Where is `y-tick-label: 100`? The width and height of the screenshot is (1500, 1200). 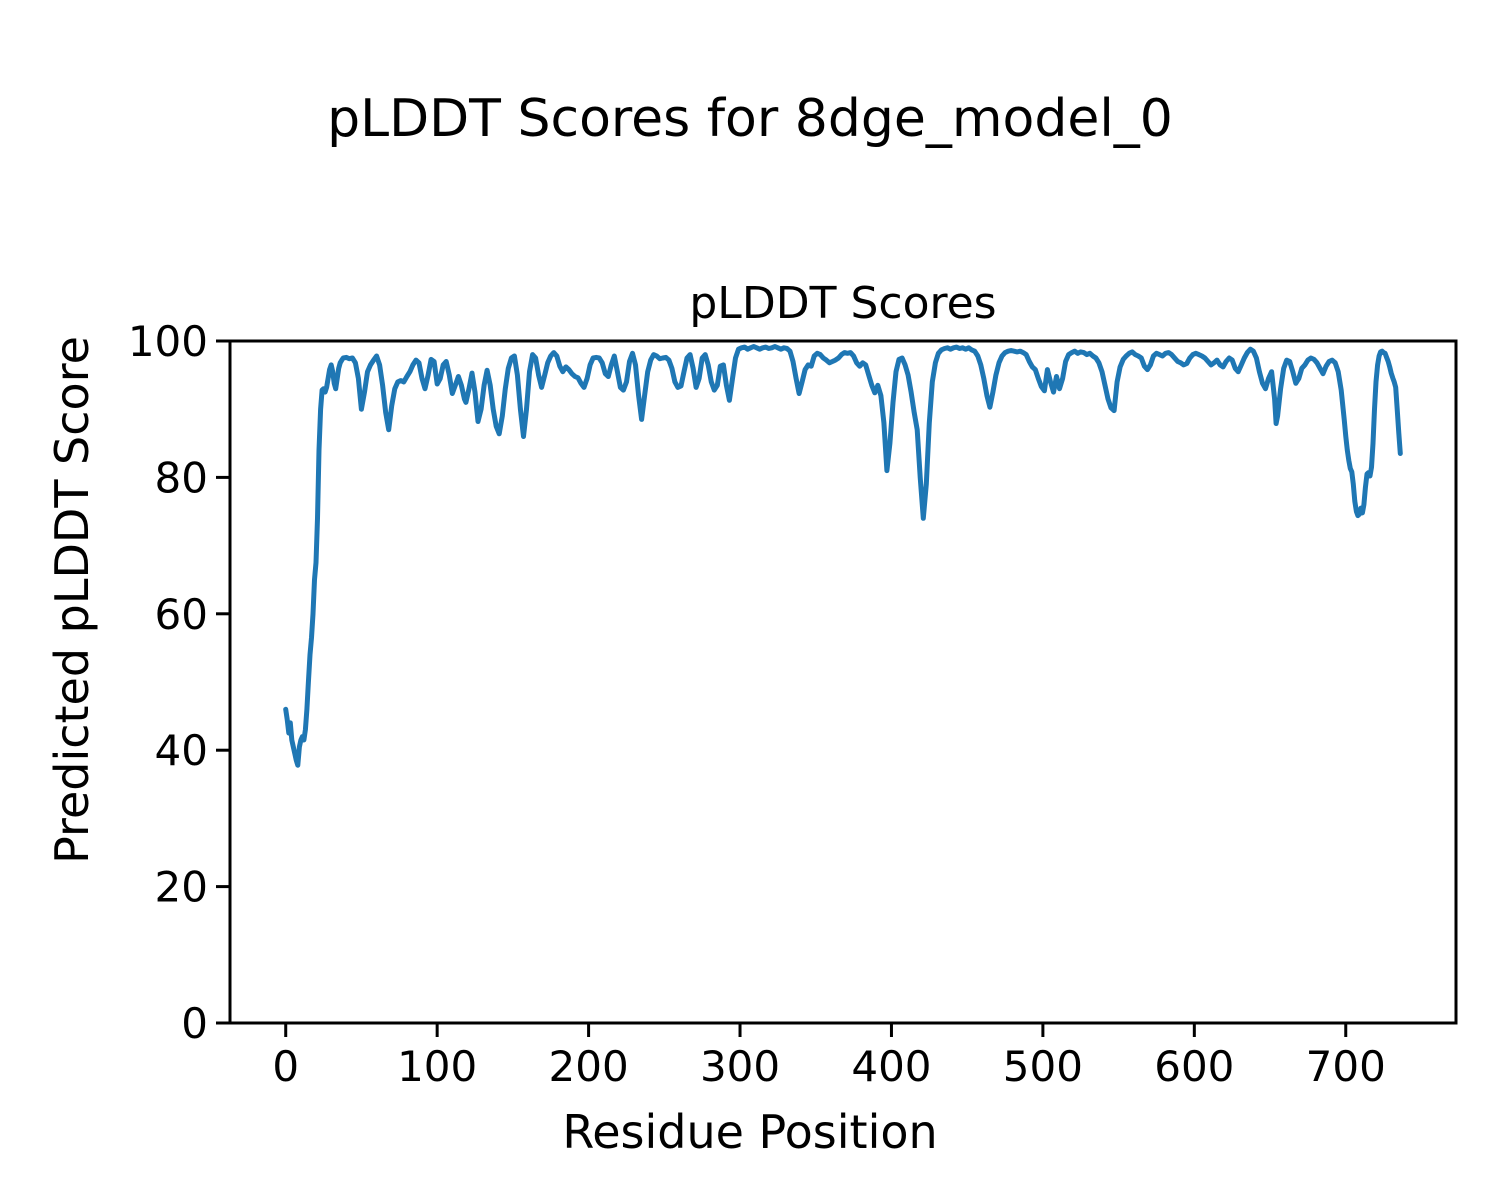 y-tick-label: 100 is located at coordinates (168, 341).